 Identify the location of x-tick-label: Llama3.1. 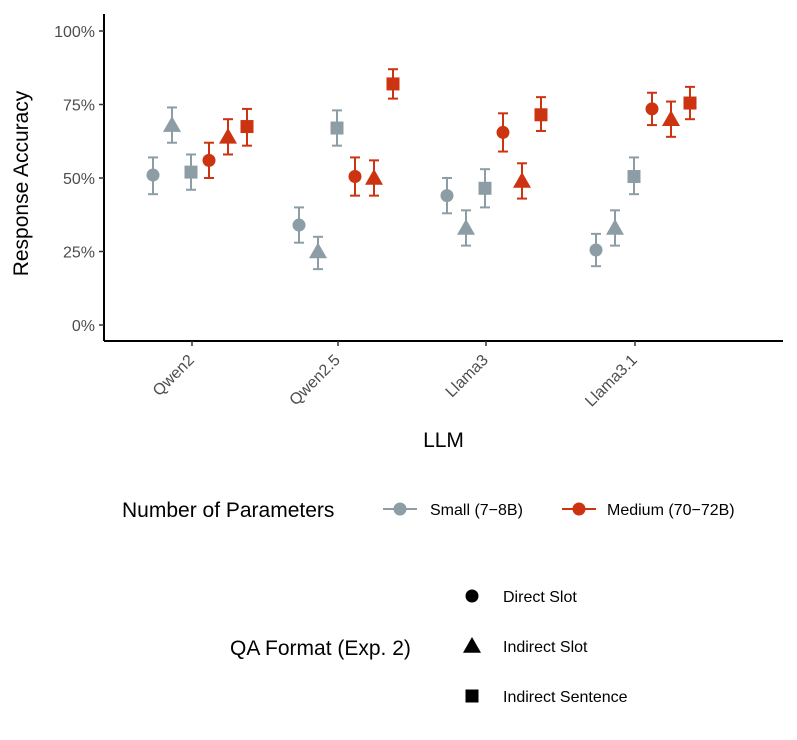
(611, 381).